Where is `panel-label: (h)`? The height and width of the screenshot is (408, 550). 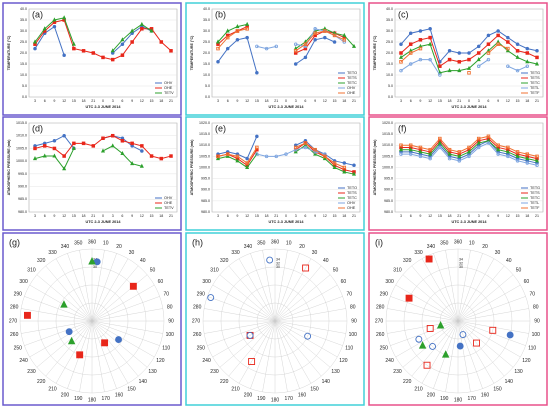
panel-label: (h) is located at coordinates (197, 242).